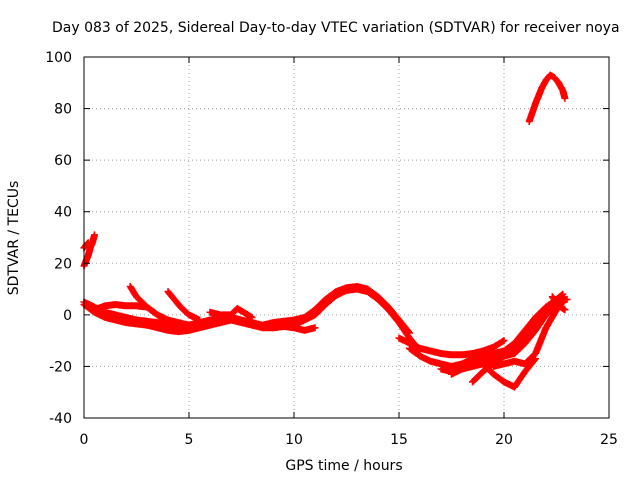  I want to click on series-track-e, so click(183, 306).